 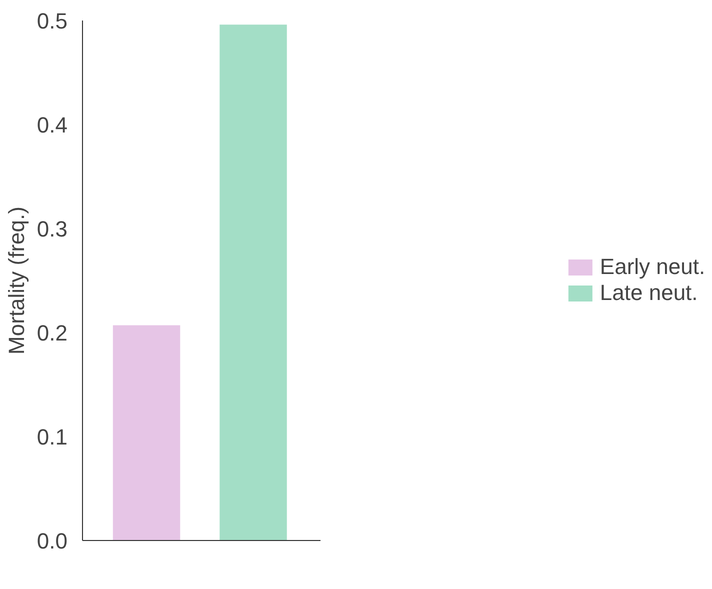 I want to click on y-tick-label: 0.2, so click(x=52, y=333).